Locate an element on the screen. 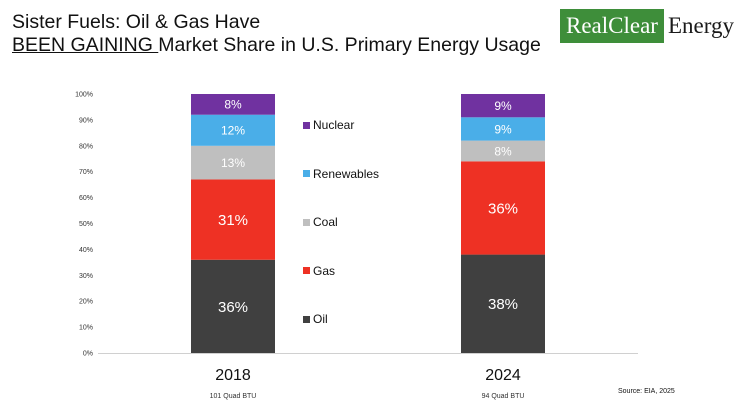  bar-segment-oil-2018 is located at coordinates (233, 306).